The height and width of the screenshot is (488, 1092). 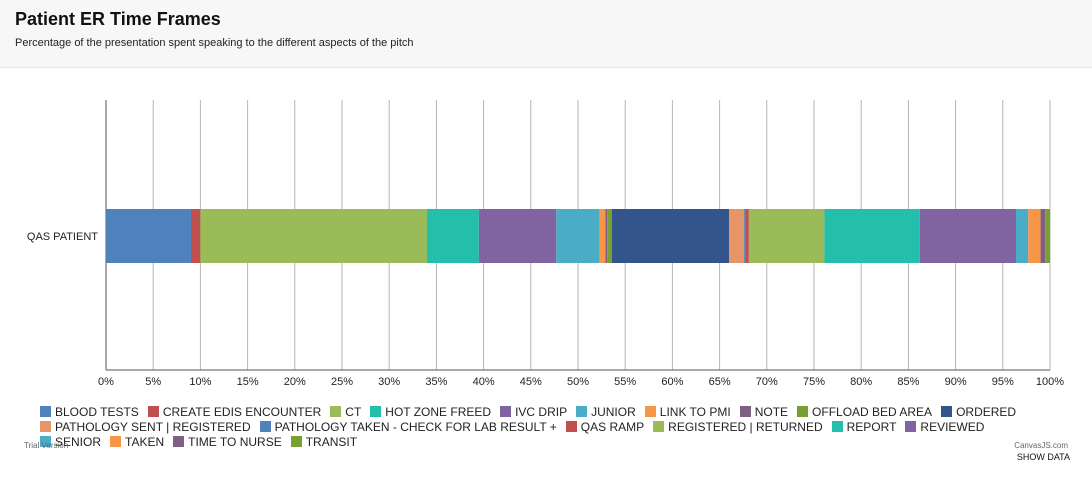 I want to click on bar-segment-ordered, so click(x=670, y=236).